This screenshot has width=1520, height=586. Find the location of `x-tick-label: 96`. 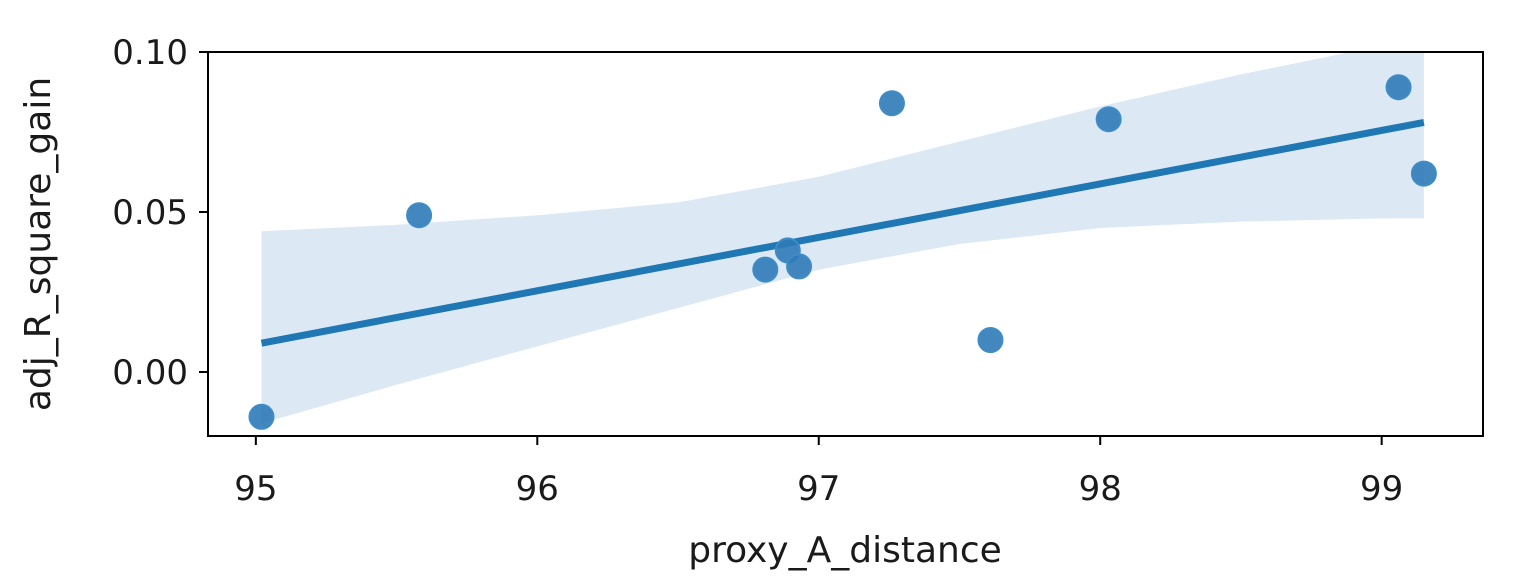

x-tick-label: 96 is located at coordinates (537, 489).